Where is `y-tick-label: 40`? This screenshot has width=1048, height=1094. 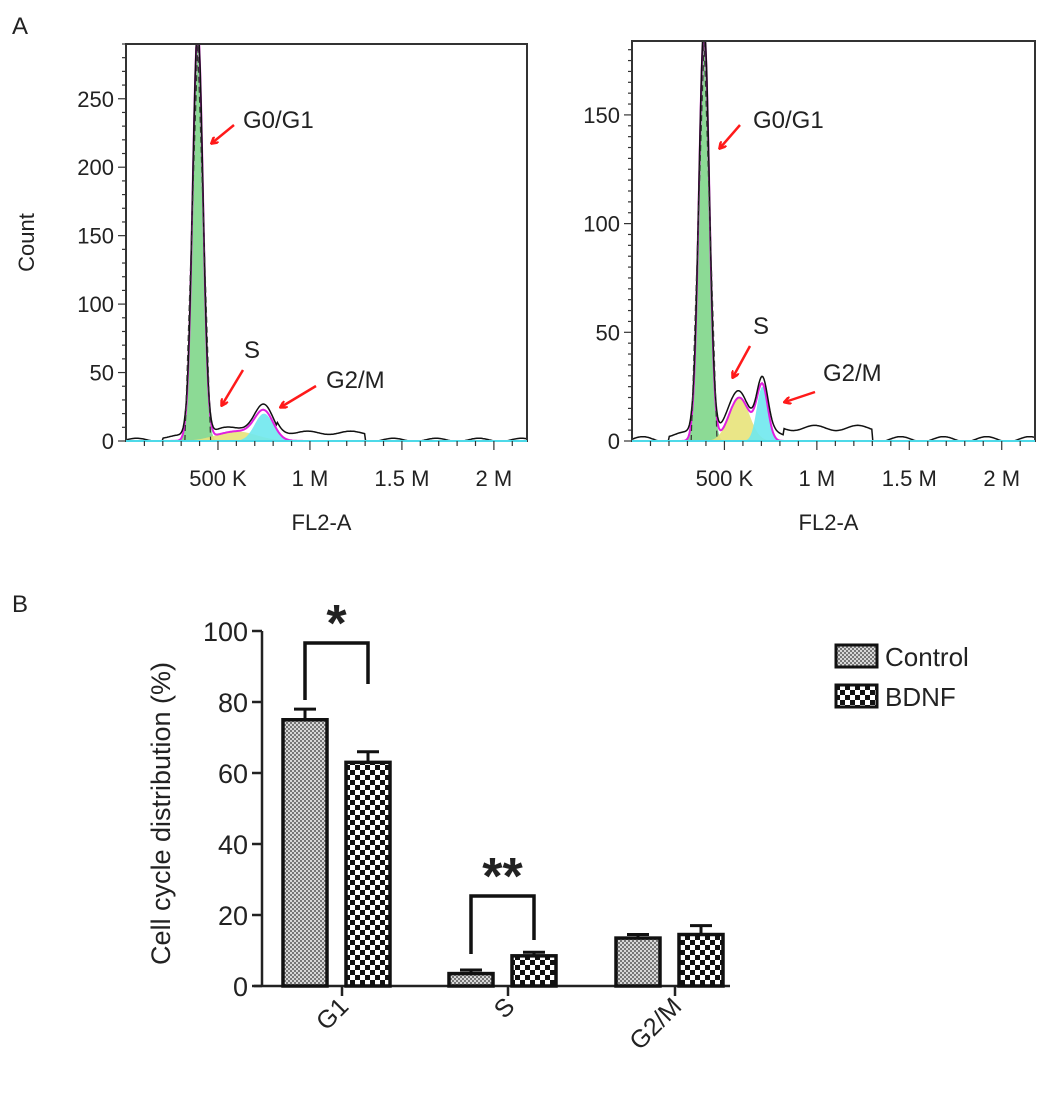
y-tick-label: 40 is located at coordinates (233, 845).